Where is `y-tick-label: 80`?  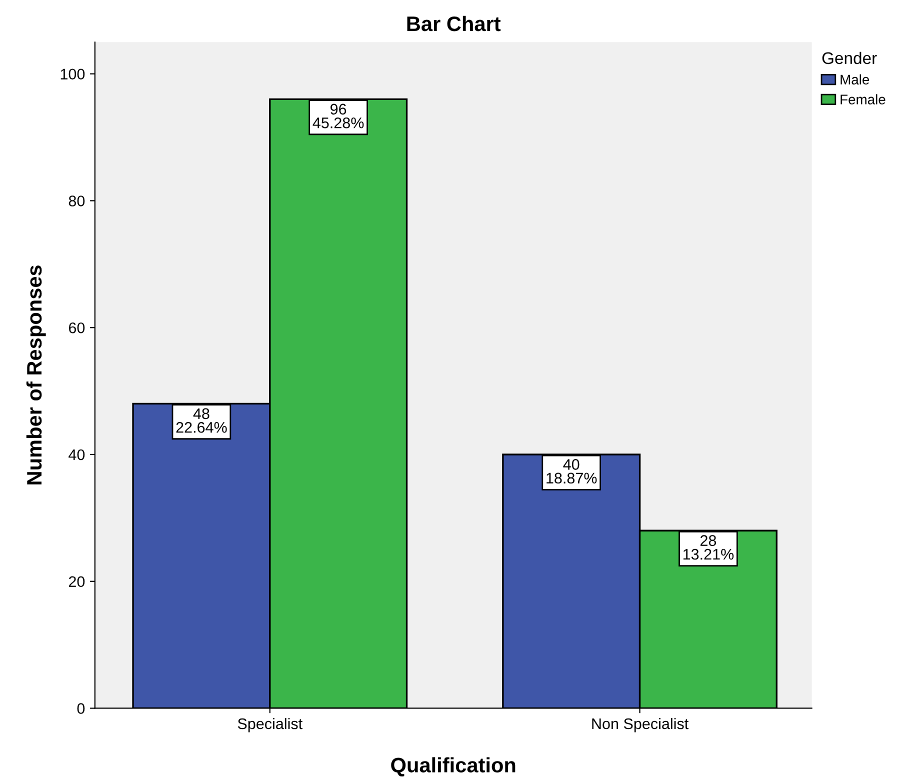 y-tick-label: 80 is located at coordinates (76, 201).